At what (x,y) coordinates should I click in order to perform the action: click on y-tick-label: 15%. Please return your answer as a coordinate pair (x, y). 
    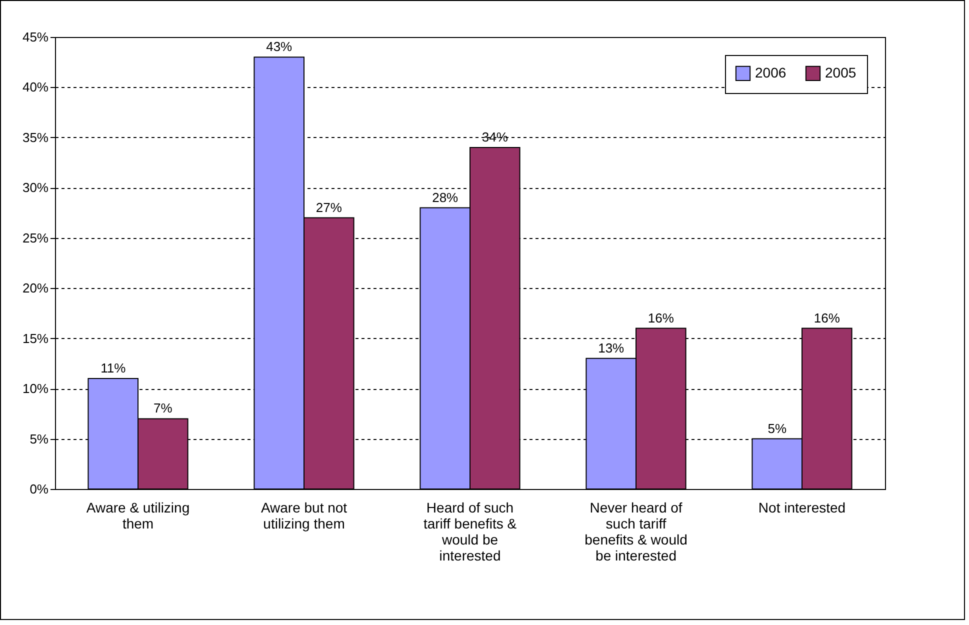
    Looking at the image, I should click on (35, 338).